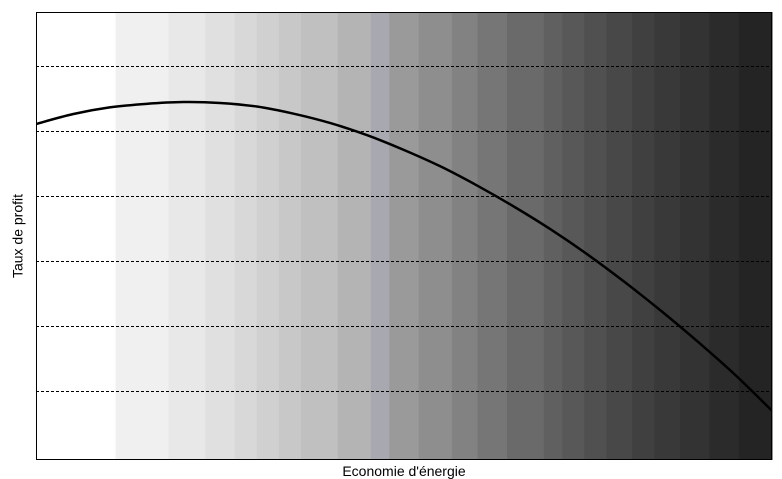 This screenshot has height=479, width=782. What do you see at coordinates (404, 471) in the screenshot?
I see `x-axis-title: Economie d'énergie` at bounding box center [404, 471].